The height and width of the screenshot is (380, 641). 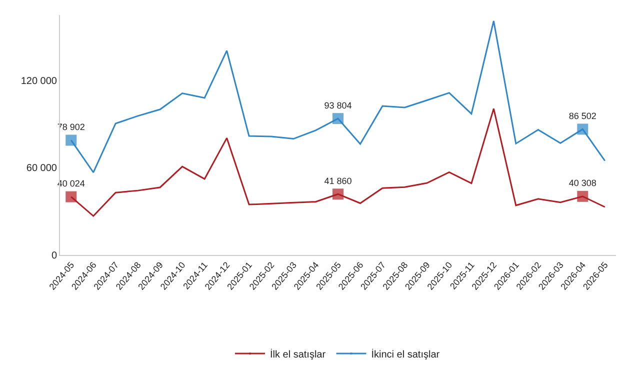 What do you see at coordinates (338, 181) in the screenshot?
I see `data-label: 41 860` at bounding box center [338, 181].